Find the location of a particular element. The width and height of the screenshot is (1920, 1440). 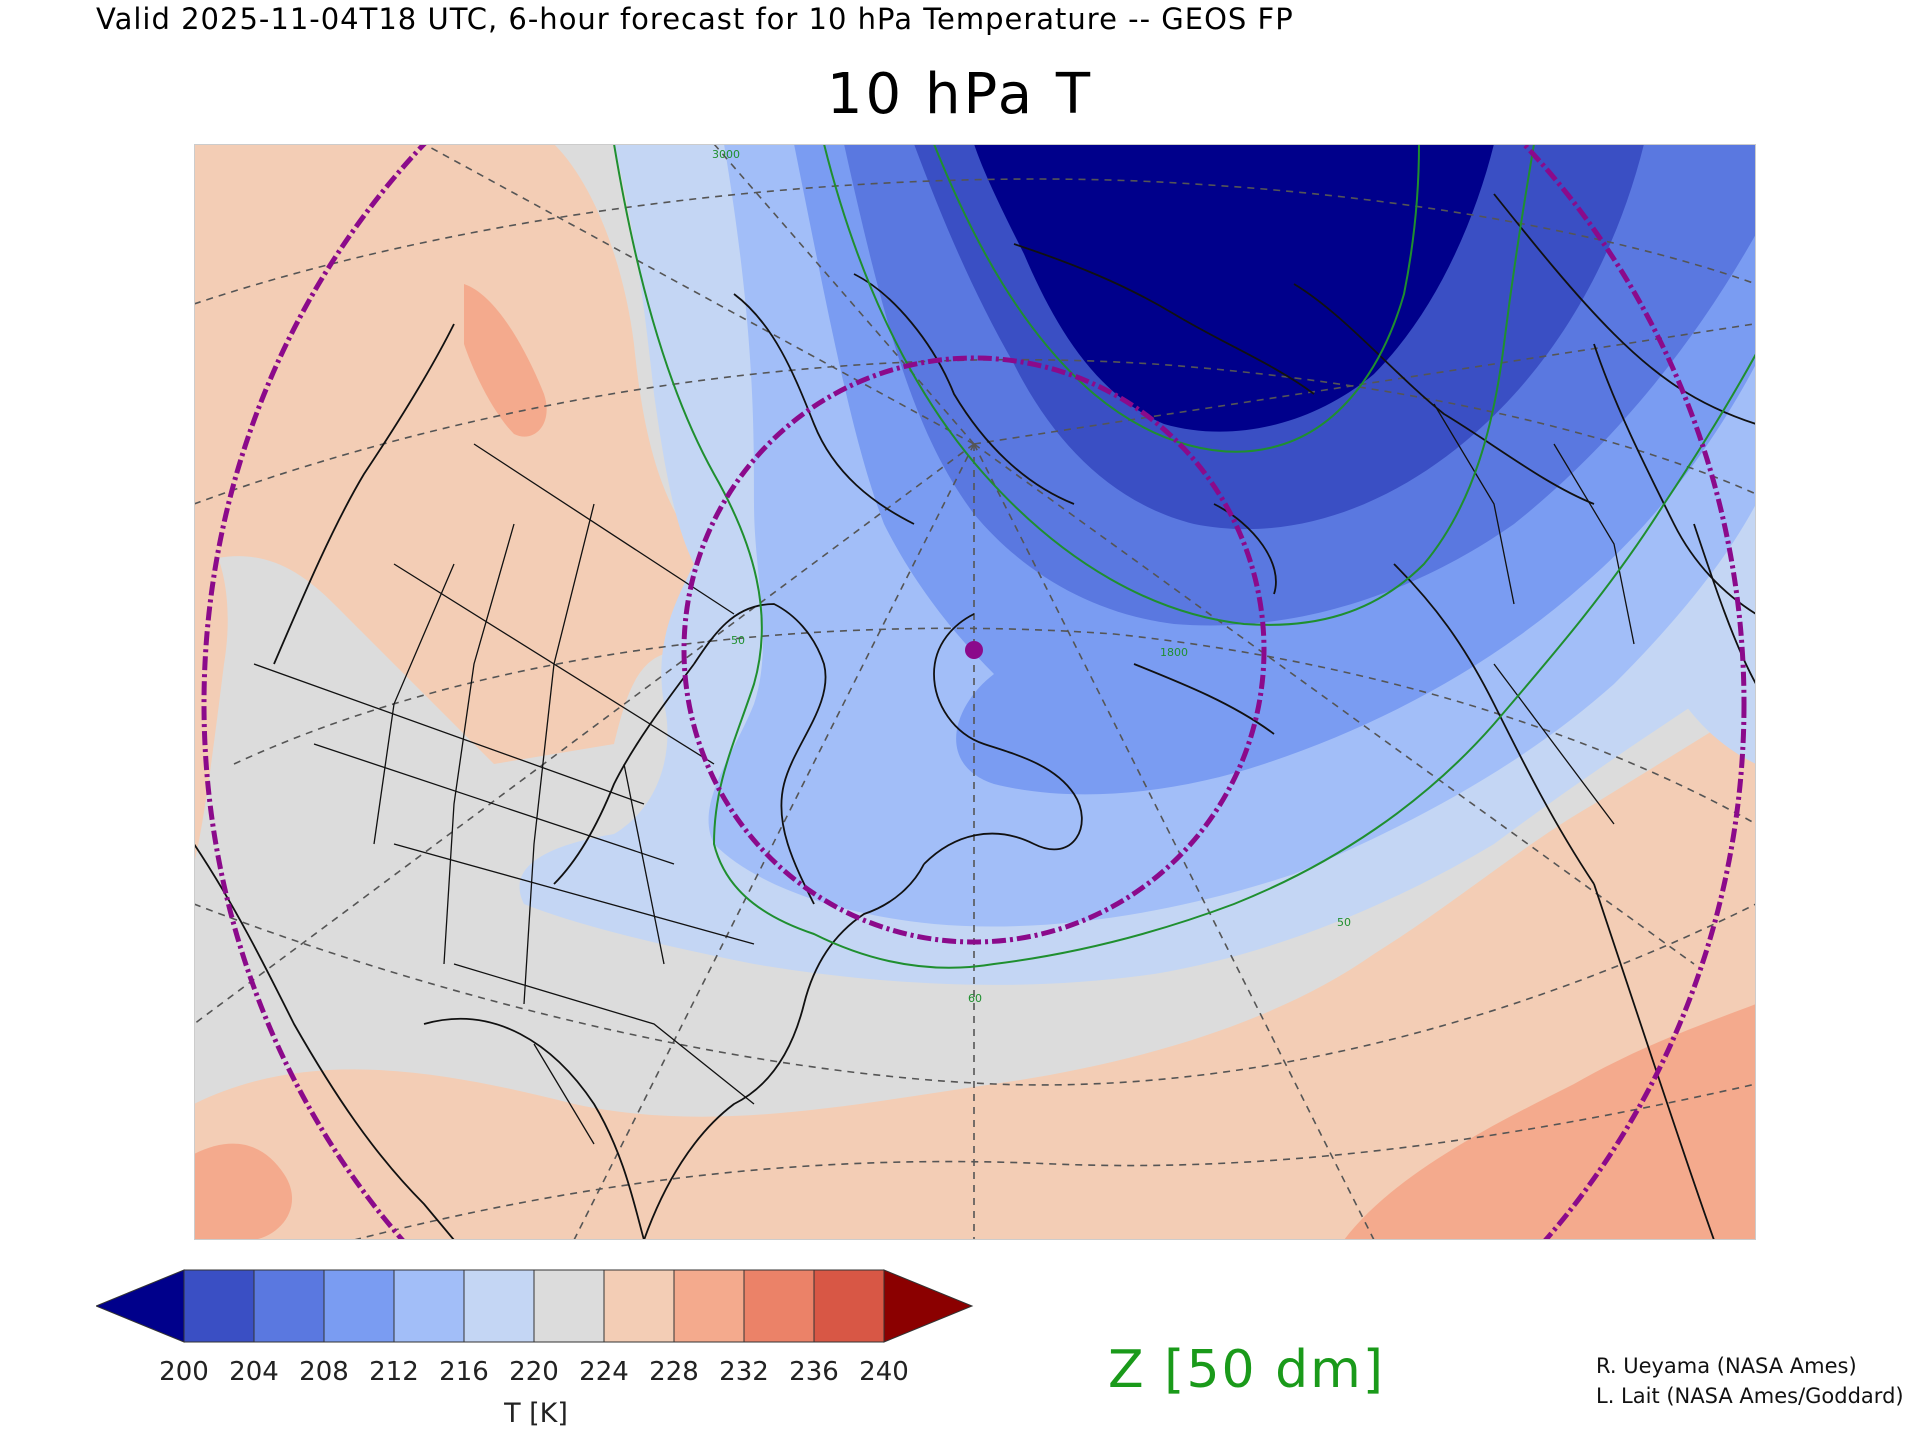

colorbar-tick: 232 is located at coordinates (744, 1372).